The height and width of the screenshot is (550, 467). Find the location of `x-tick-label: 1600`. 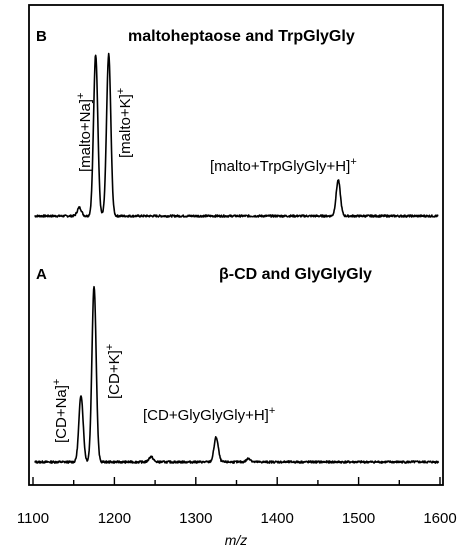

x-tick-label: 1600 is located at coordinates (439, 518).